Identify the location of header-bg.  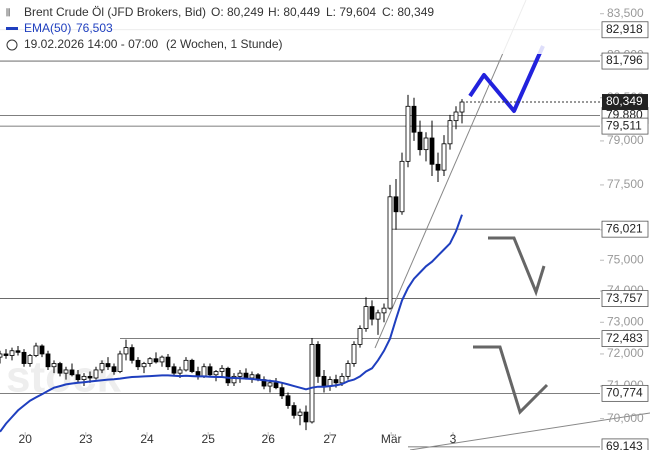
(300, 27).